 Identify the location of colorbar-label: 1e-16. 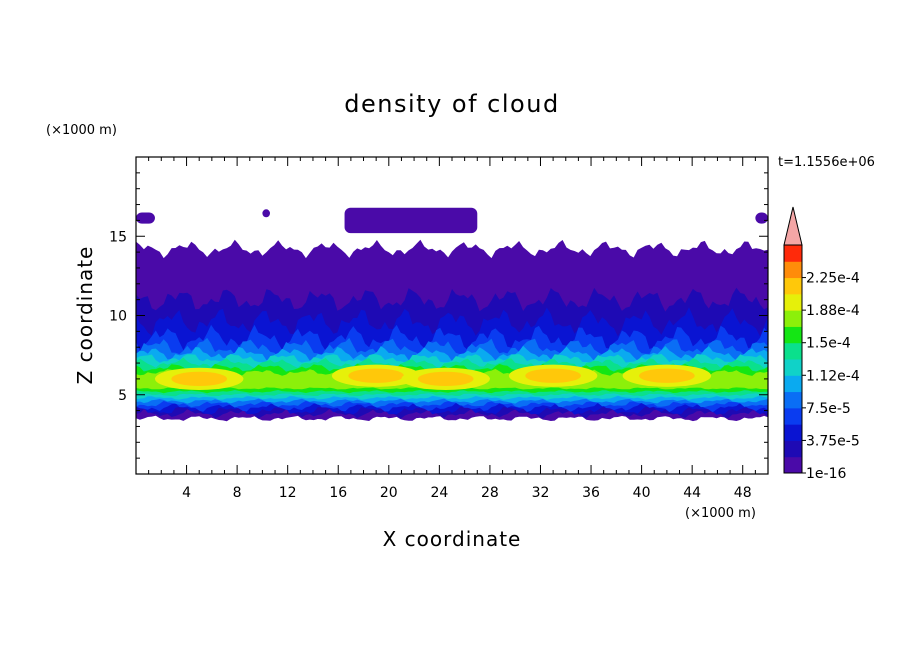
(826, 474).